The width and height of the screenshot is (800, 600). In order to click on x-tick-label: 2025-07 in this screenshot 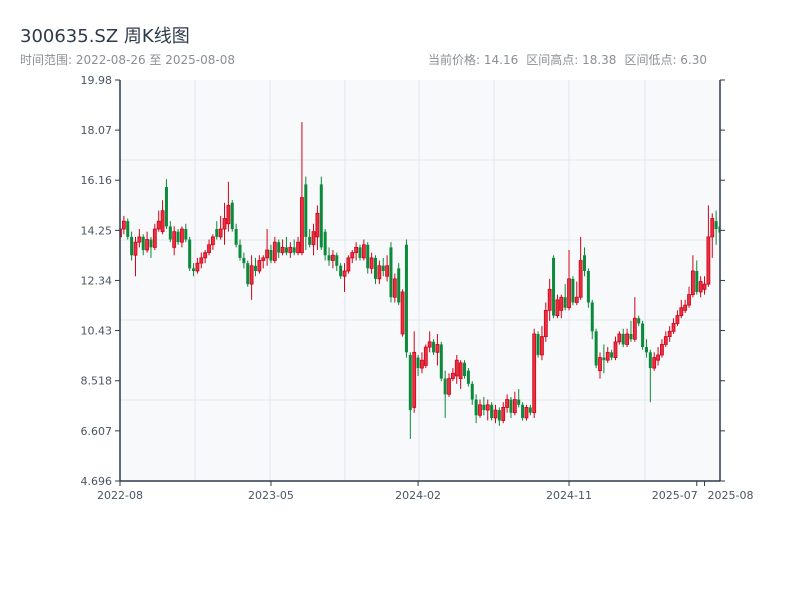, I will do `click(675, 495)`.